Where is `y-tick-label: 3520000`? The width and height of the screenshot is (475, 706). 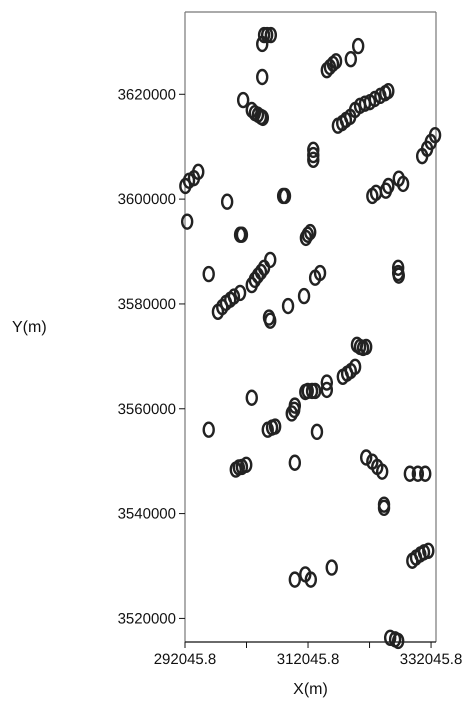 y-tick-label: 3520000 is located at coordinates (147, 619).